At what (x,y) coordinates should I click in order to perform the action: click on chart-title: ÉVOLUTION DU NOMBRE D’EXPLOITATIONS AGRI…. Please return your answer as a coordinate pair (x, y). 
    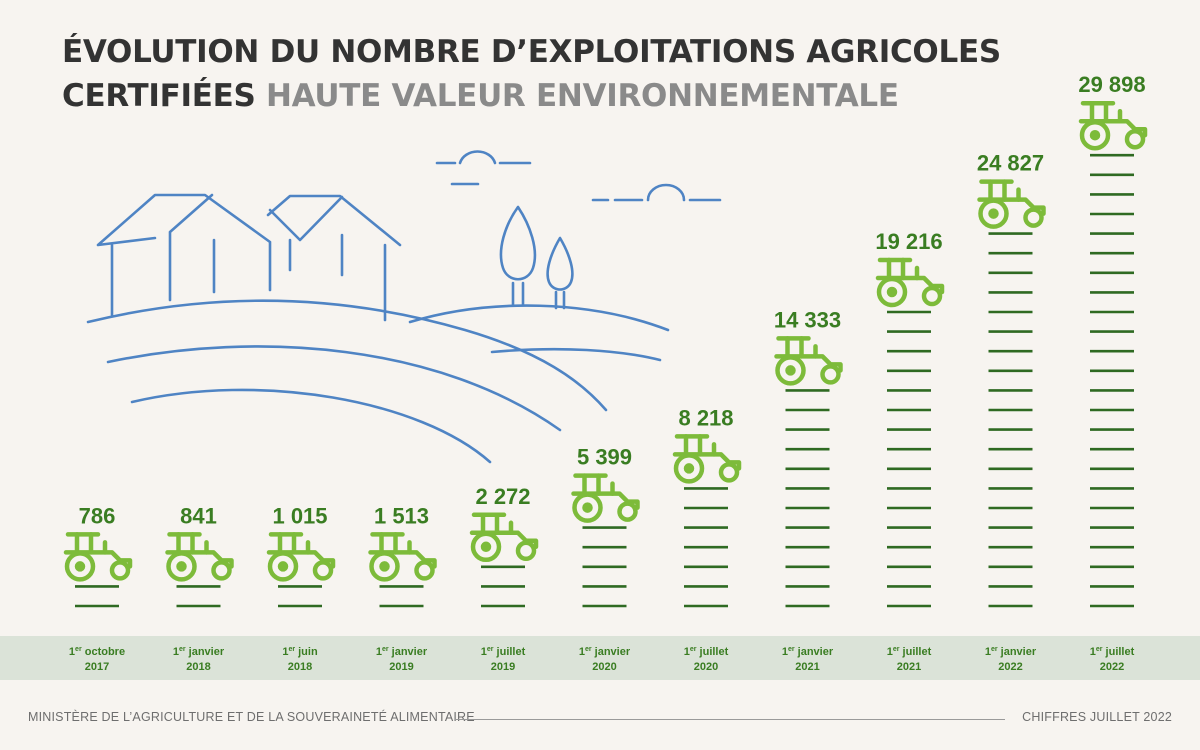
    Looking at the image, I should click on (531, 74).